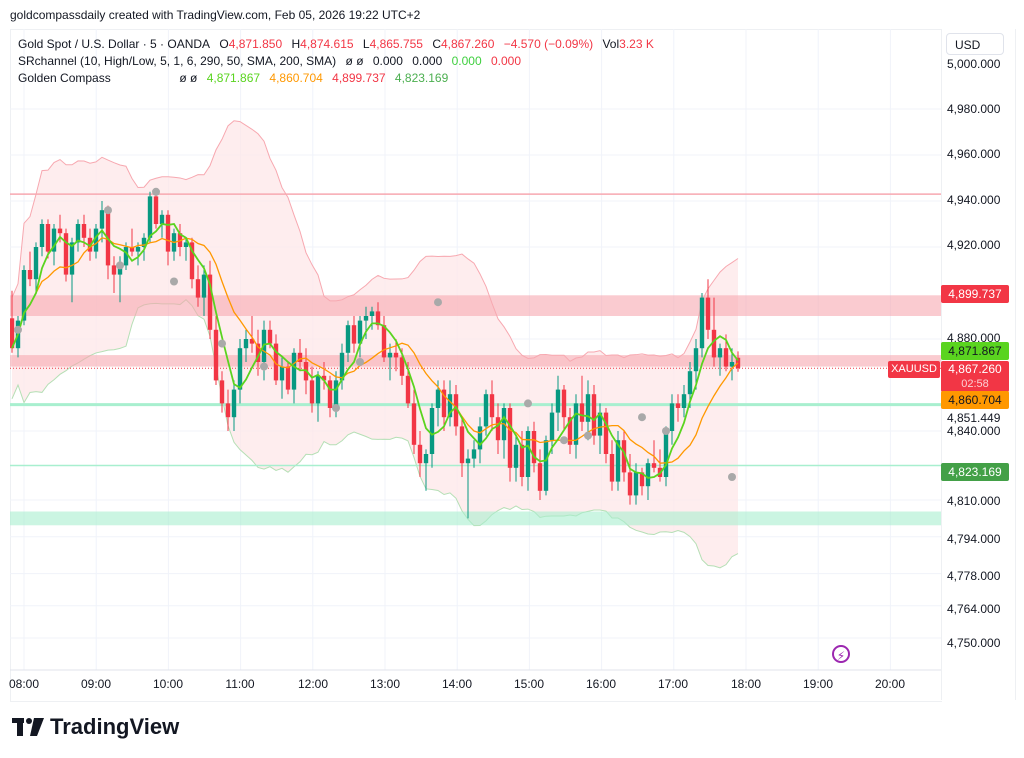 Image resolution: width=1024 pixels, height=758 pixels. What do you see at coordinates (974, 64) in the screenshot?
I see `y-tick: 5,000.000` at bounding box center [974, 64].